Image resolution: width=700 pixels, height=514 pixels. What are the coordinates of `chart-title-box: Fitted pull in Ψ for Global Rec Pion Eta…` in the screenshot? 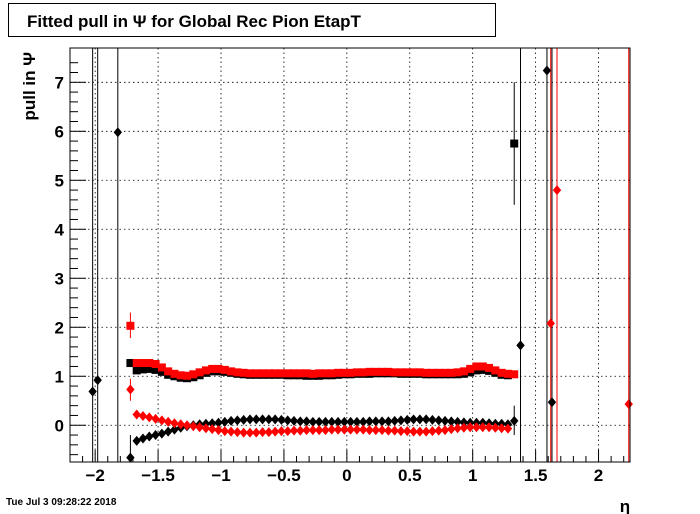 It's located at (252, 20).